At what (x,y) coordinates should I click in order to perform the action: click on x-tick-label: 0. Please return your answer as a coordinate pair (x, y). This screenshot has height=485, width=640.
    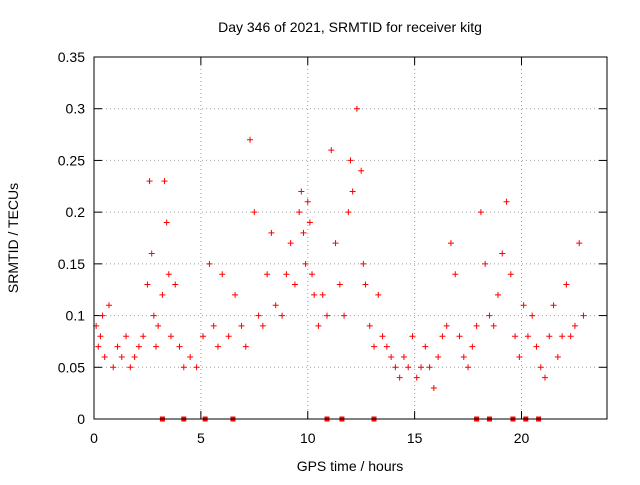
    Looking at the image, I should click on (94, 438).